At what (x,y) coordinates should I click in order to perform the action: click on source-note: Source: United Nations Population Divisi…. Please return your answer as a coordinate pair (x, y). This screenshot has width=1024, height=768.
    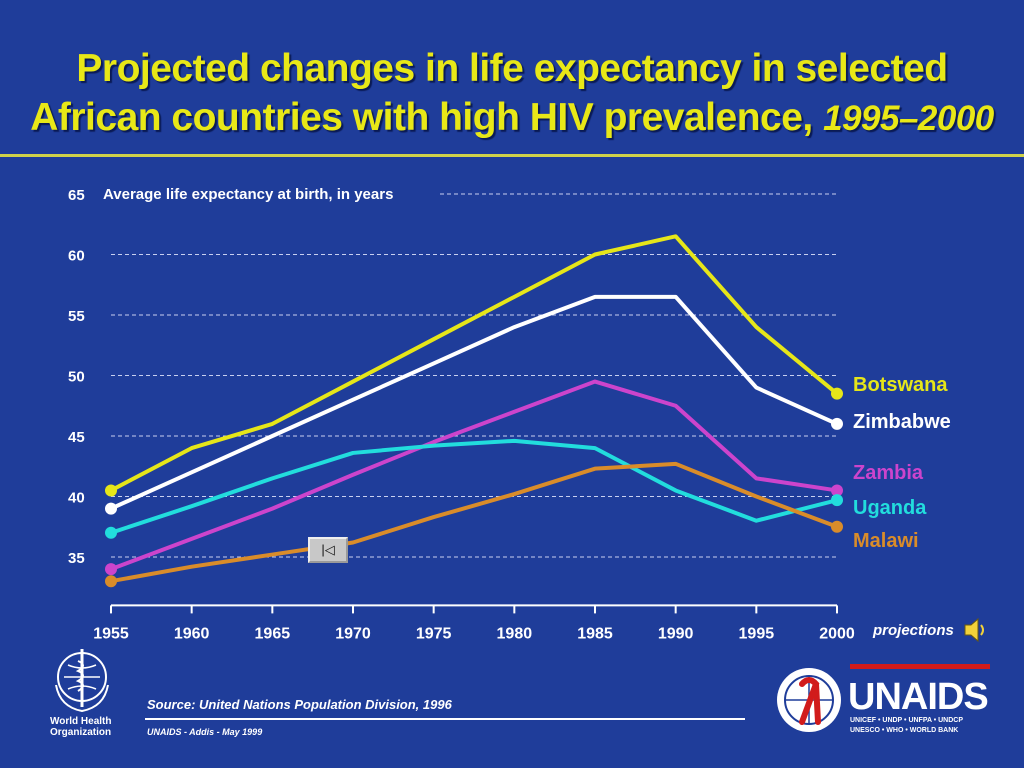
    Looking at the image, I should click on (299, 704).